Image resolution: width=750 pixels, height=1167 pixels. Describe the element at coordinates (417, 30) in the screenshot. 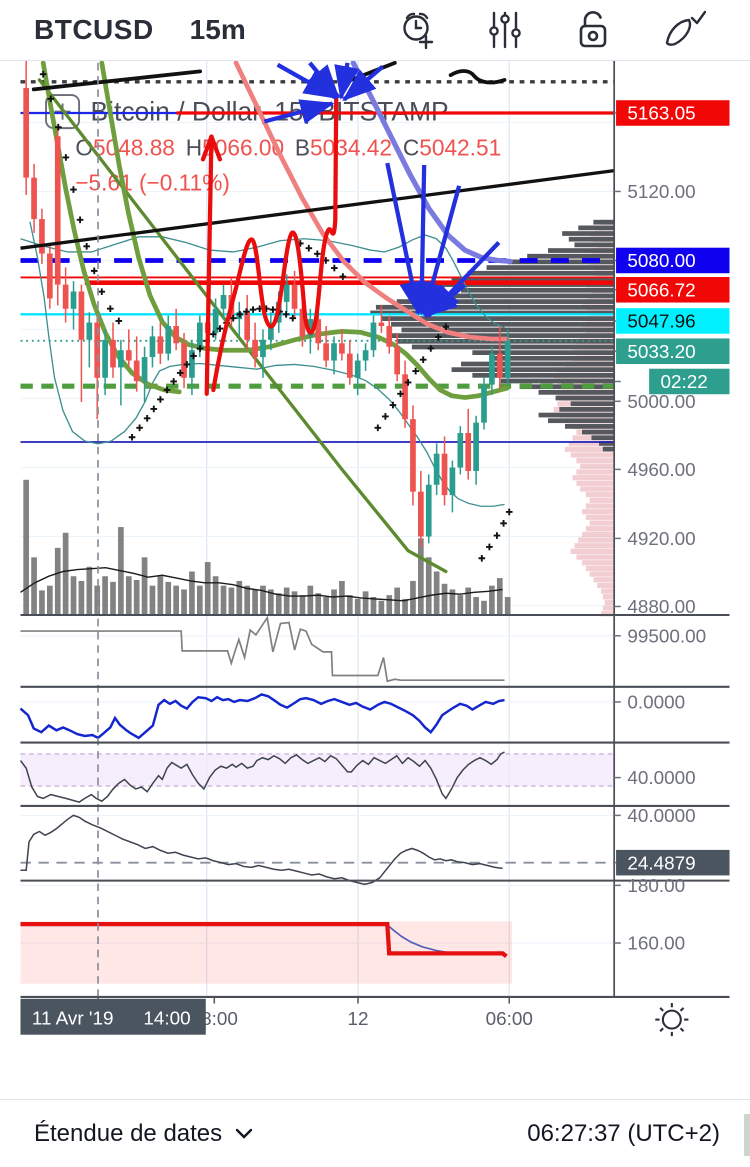

I see `alarm-add-icon` at that location.